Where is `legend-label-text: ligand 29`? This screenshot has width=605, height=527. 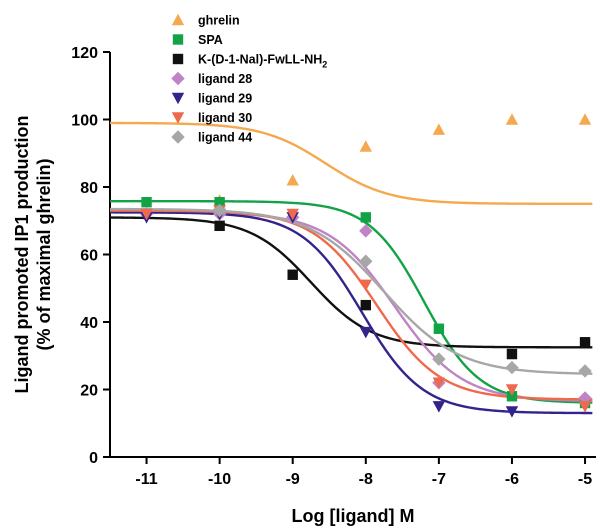 legend-label-text: ligand 29 is located at coordinates (225, 99).